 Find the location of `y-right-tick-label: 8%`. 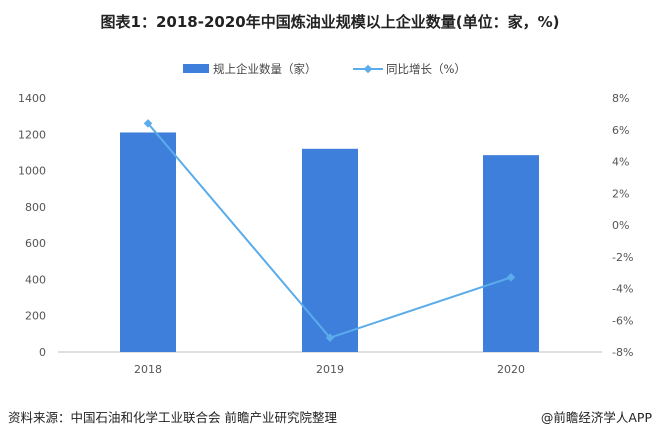

y-right-tick-label: 8% is located at coordinates (620, 98).